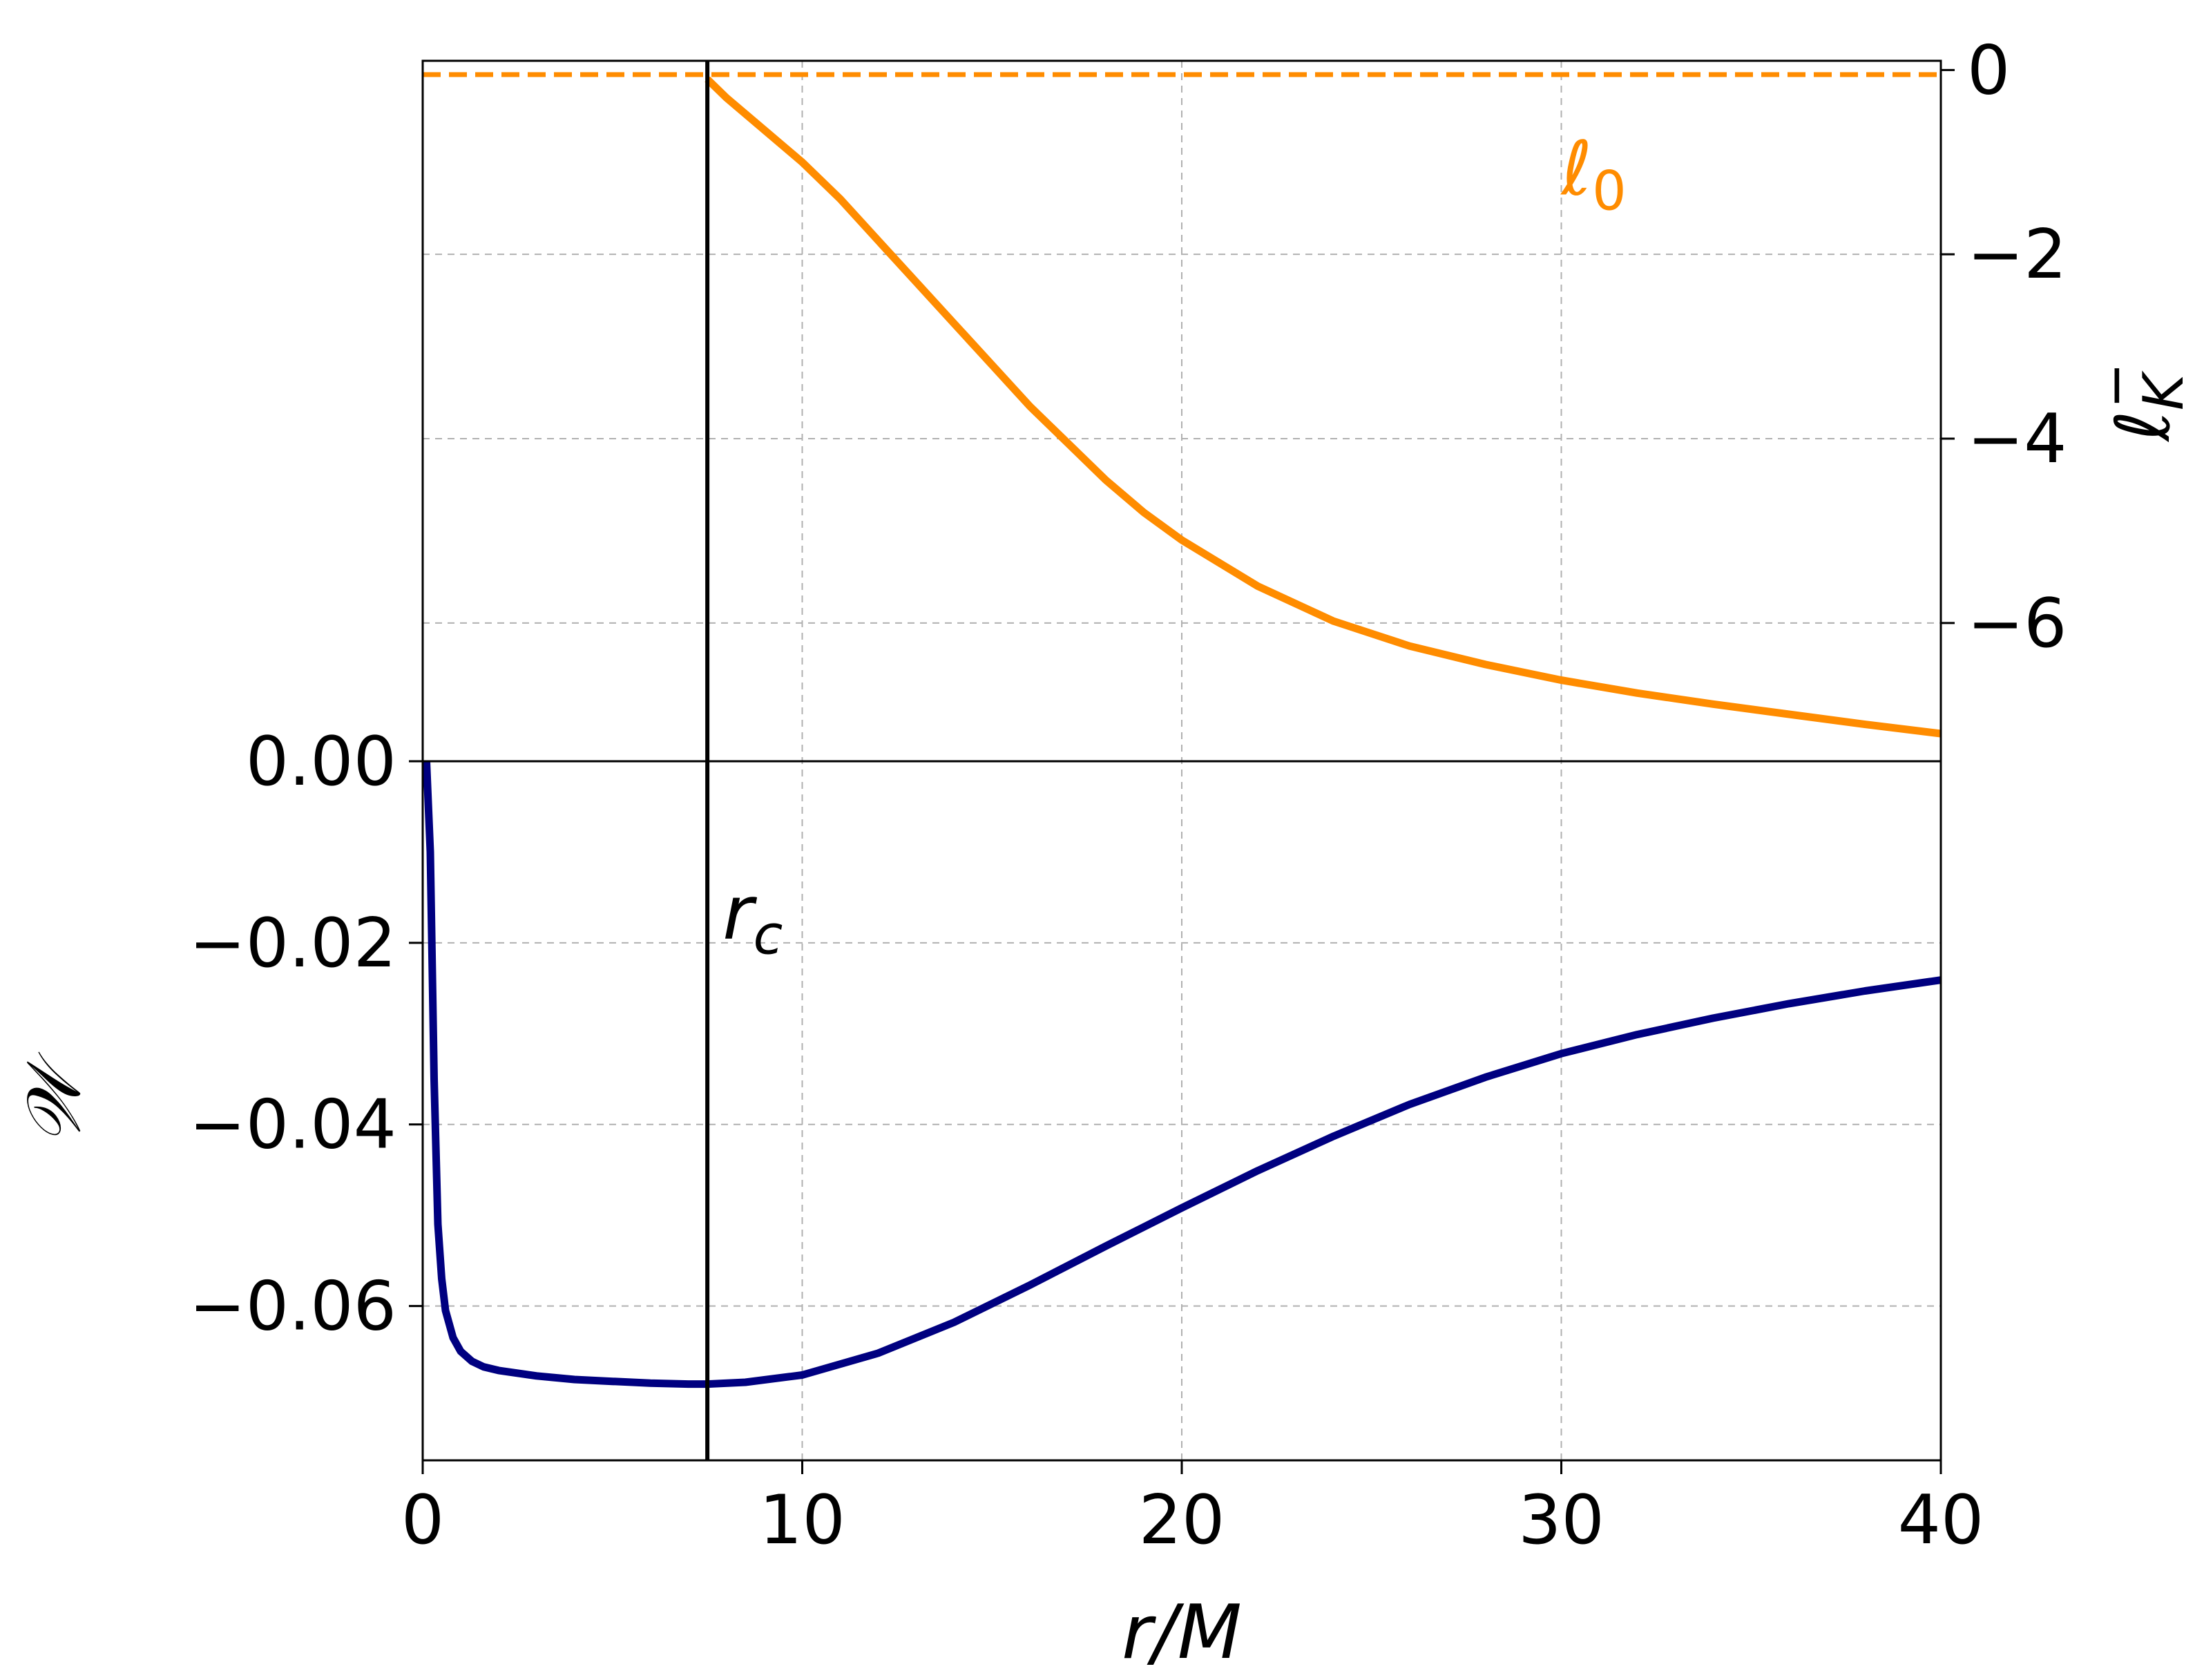  Describe the element at coordinates (1576, 169) in the screenshot. I see `reference-line-label-main: ℓ` at that location.